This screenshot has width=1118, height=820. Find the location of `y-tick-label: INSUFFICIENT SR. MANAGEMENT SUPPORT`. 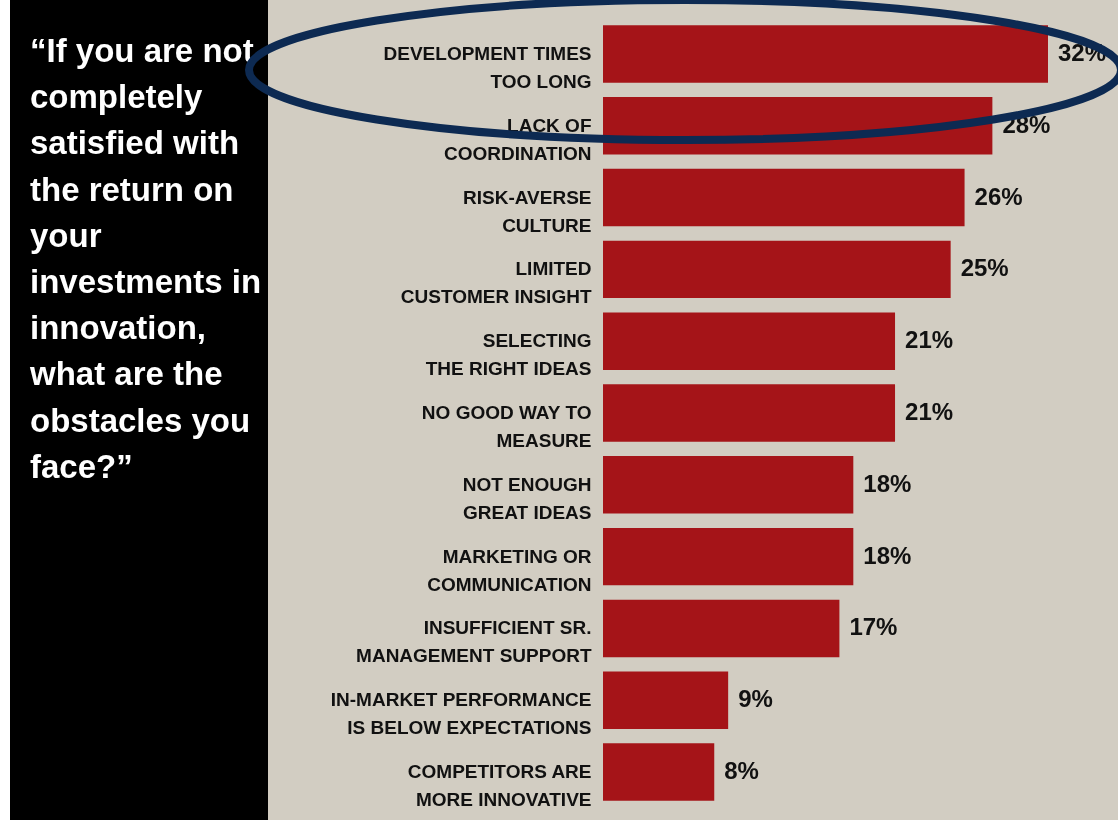

y-tick-label: INSUFFICIENT SR. MANAGEMENT SUPPORT is located at coordinates (474, 642).